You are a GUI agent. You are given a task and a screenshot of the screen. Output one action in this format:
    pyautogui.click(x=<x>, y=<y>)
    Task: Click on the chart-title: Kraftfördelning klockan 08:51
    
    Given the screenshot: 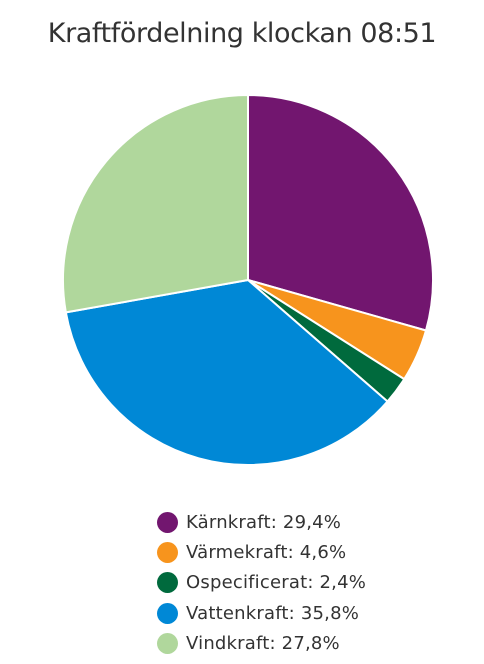 What is the action you would take?
    pyautogui.click(x=242, y=33)
    